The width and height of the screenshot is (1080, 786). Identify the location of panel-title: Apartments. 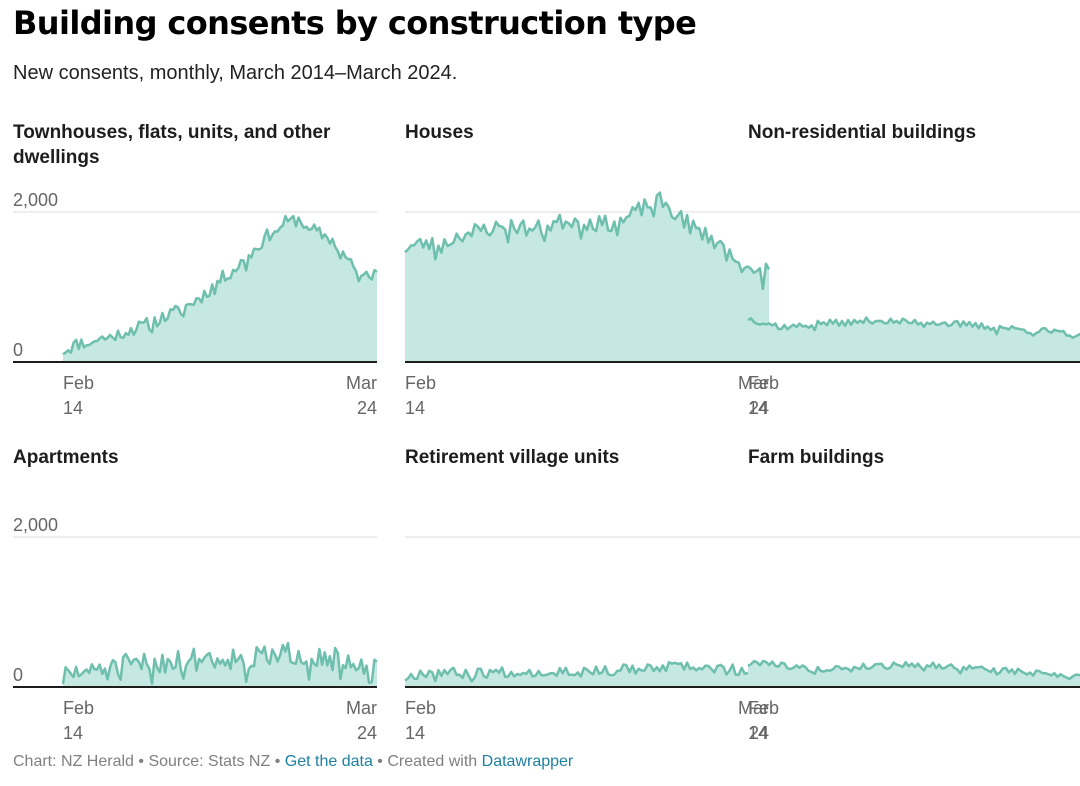
(66, 457).